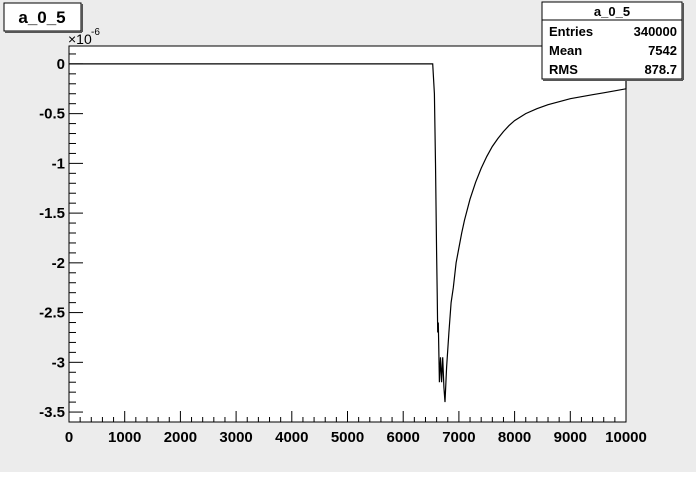 This screenshot has width=696, height=477. Describe the element at coordinates (180, 437) in the screenshot. I see `x-tick-label: 2000` at that location.